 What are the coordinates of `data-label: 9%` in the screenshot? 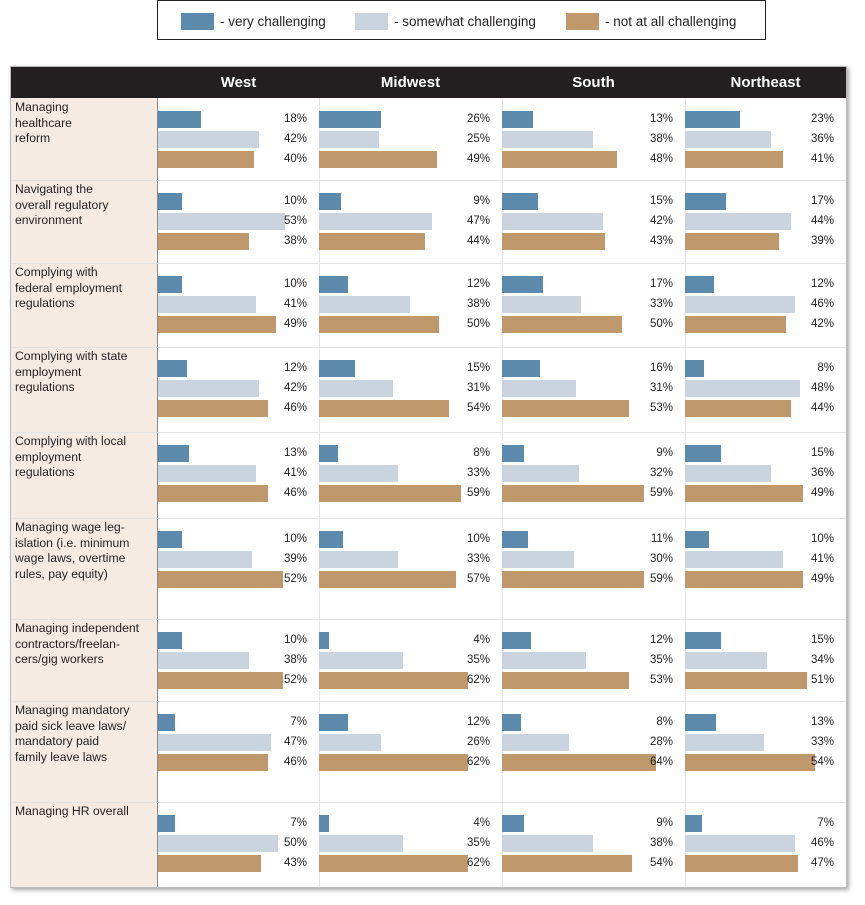 It's located at (664, 453).